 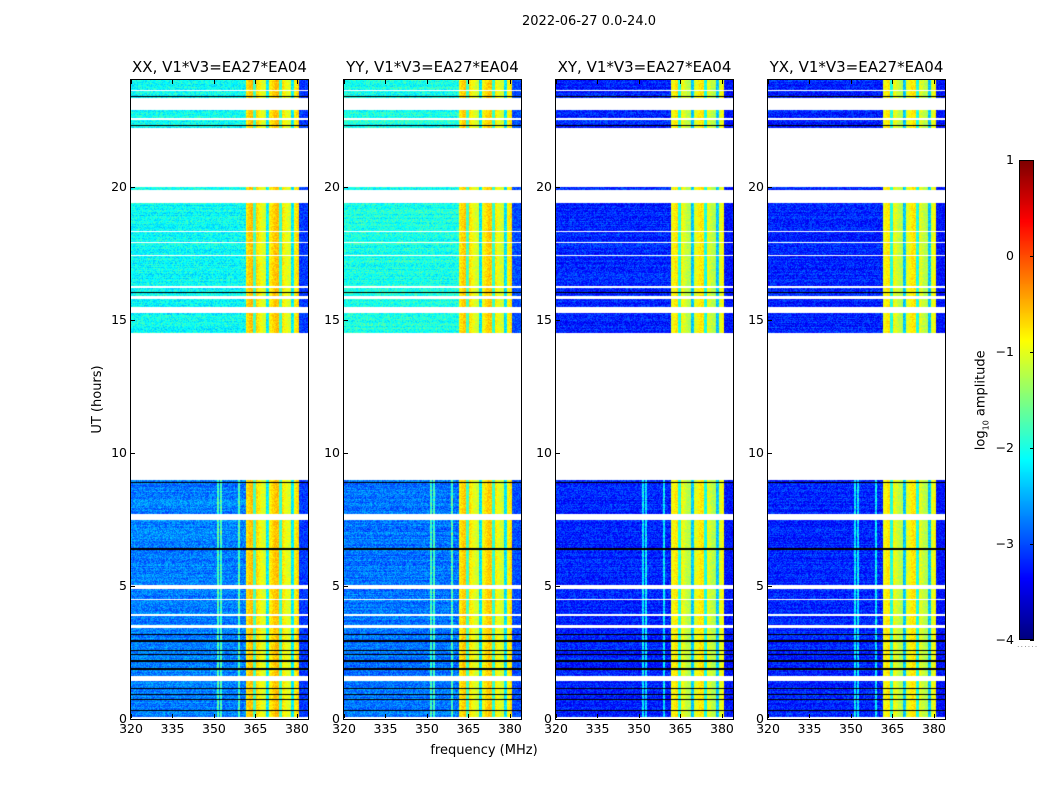 What do you see at coordinates (1010, 255) in the screenshot?
I see `colorbar-tick-label: 0` at bounding box center [1010, 255].